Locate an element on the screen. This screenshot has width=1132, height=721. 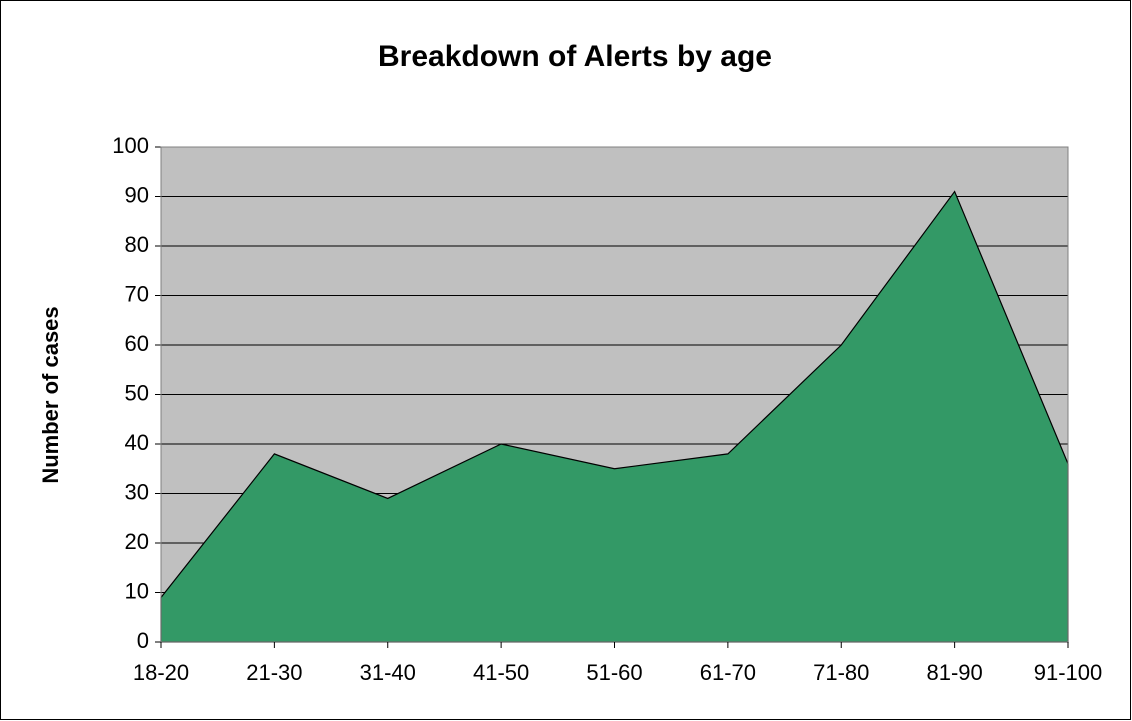
x-tick-label: 41-50 is located at coordinates (501, 672).